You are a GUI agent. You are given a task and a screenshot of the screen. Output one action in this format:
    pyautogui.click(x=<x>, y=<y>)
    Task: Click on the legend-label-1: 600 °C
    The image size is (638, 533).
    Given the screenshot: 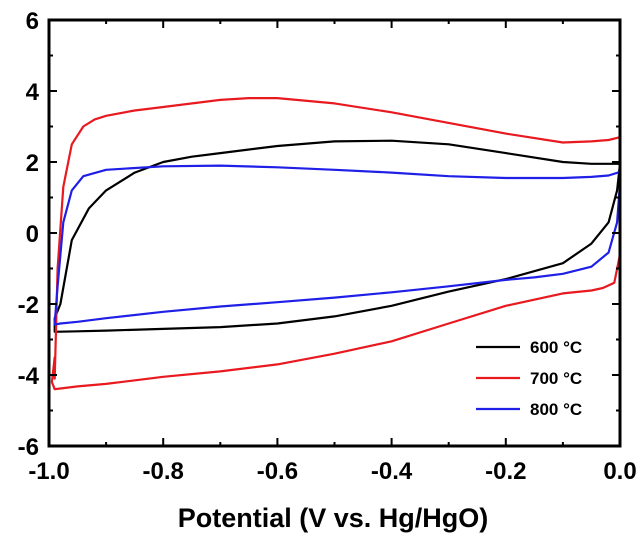 What is the action you would take?
    pyautogui.click(x=556, y=347)
    